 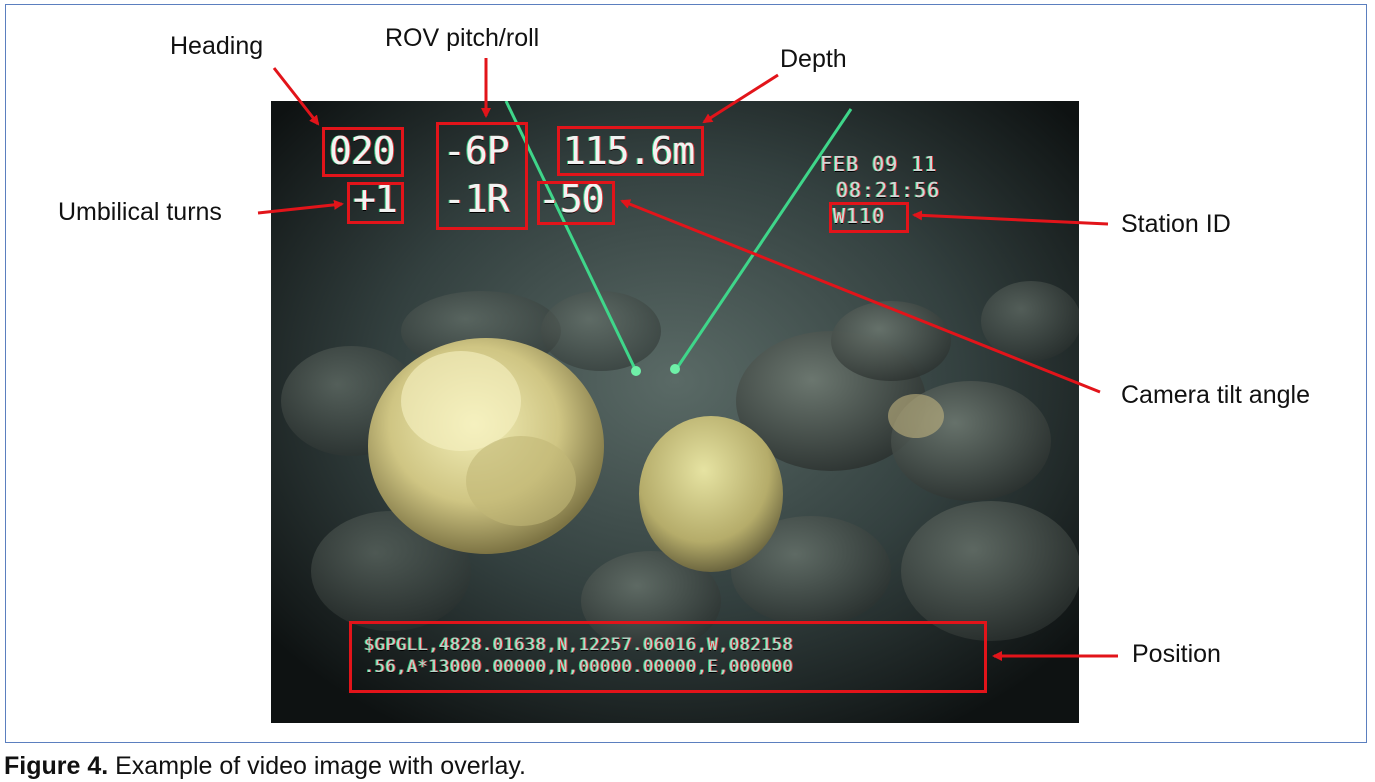 What do you see at coordinates (1215, 395) in the screenshot?
I see `camera-tilt-label: Camera tilt angle` at bounding box center [1215, 395].